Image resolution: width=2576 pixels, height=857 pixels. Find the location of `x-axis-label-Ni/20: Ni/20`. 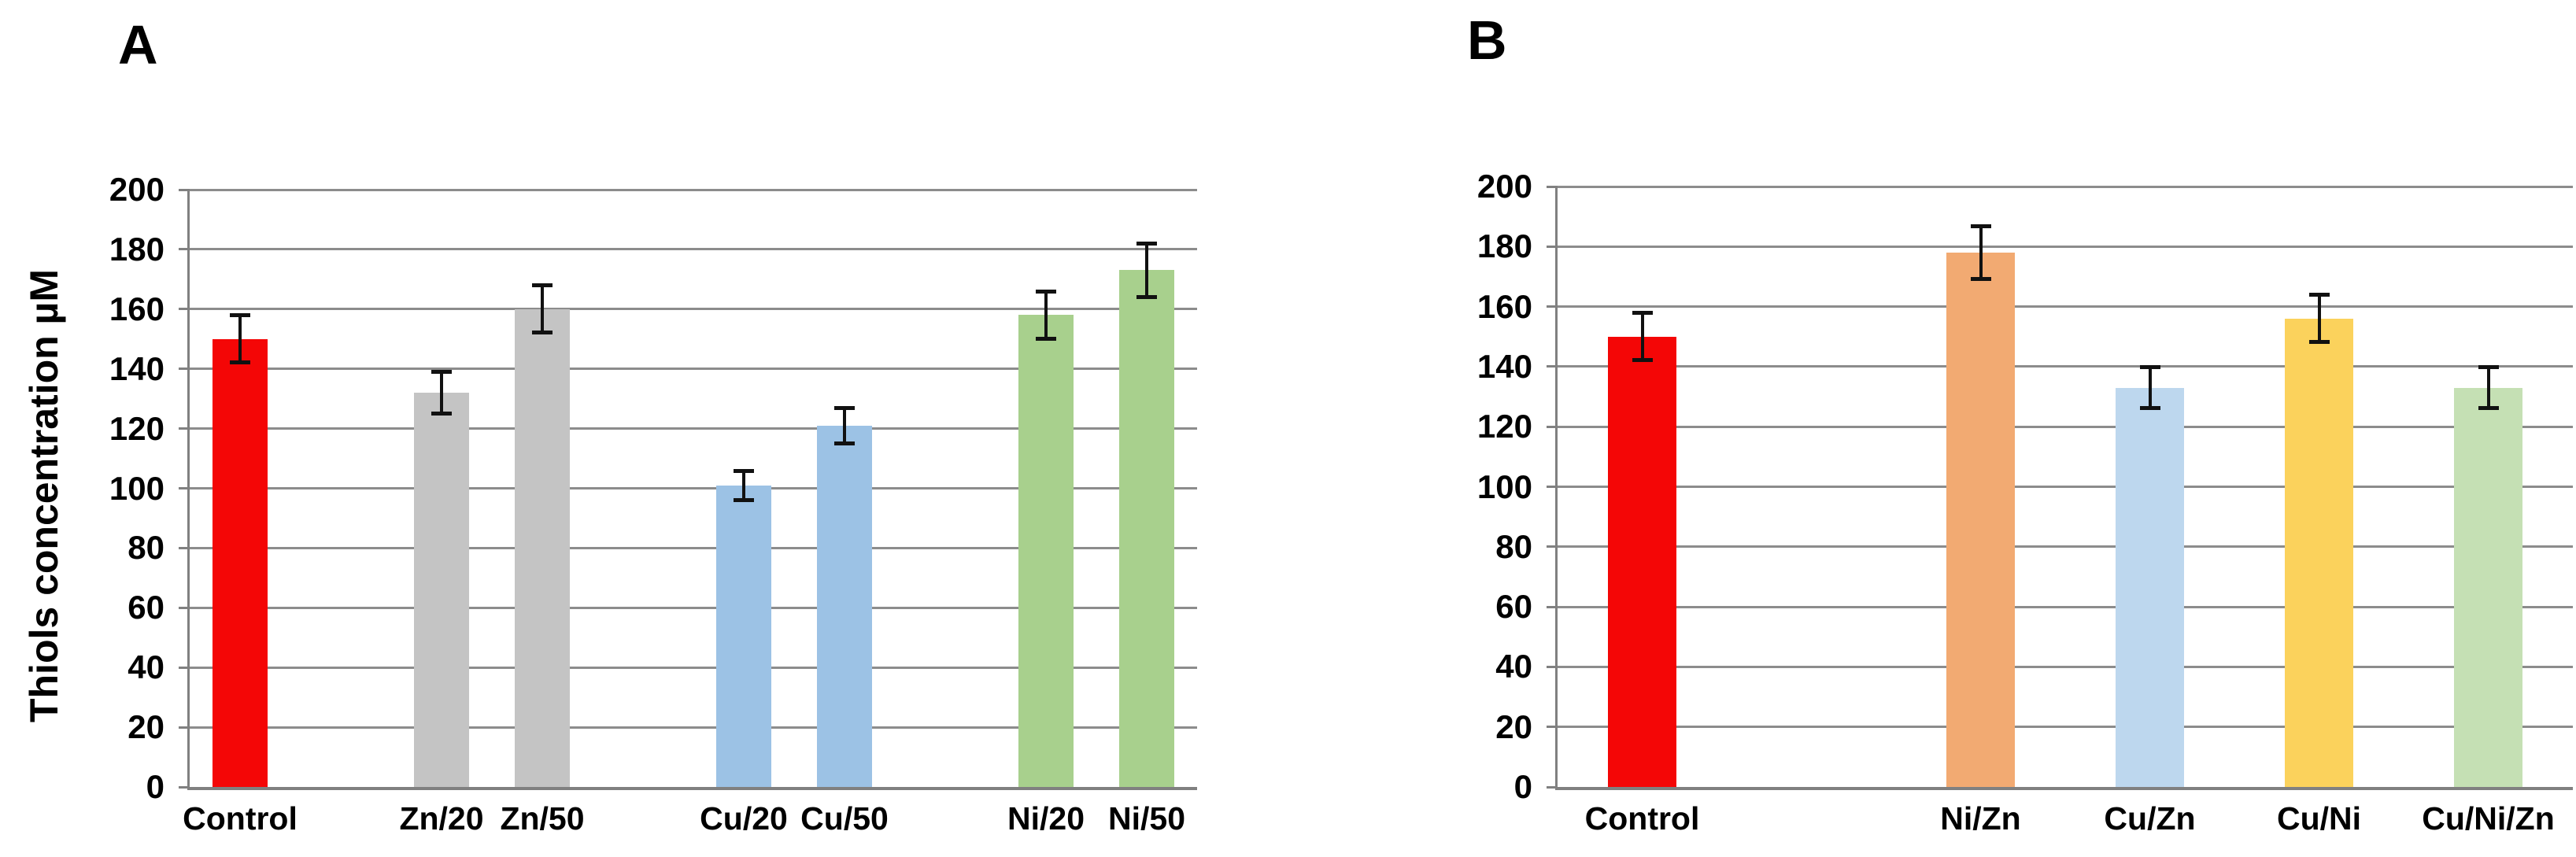

x-axis-label-Ni/20: Ni/20 is located at coordinates (1046, 818).